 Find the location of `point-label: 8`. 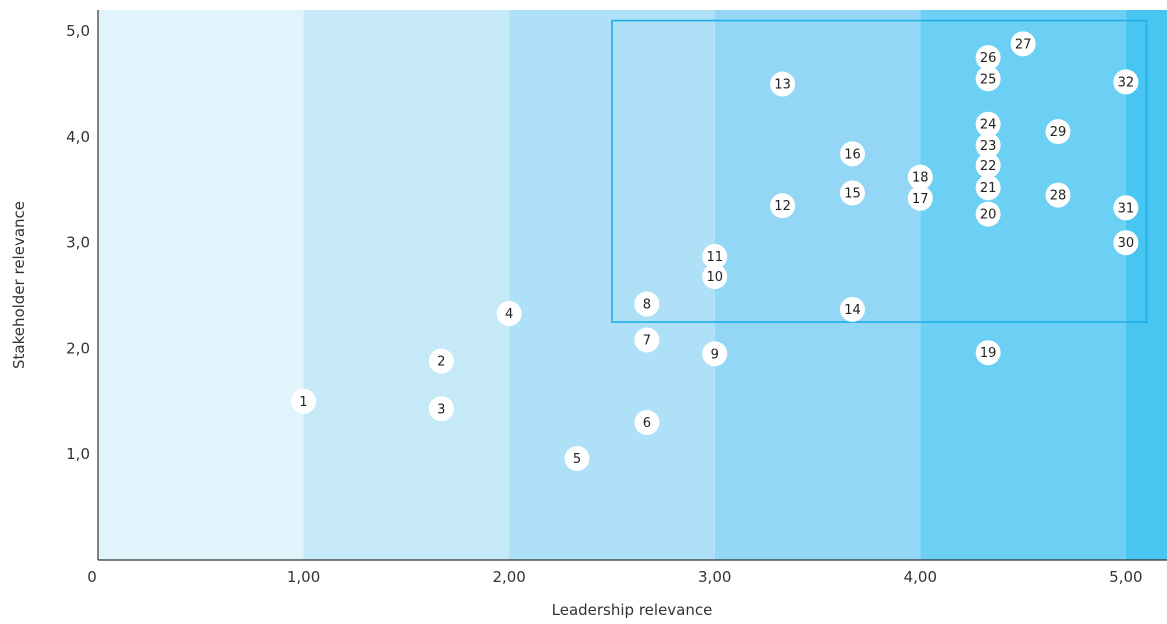

point-label: 8 is located at coordinates (647, 305).